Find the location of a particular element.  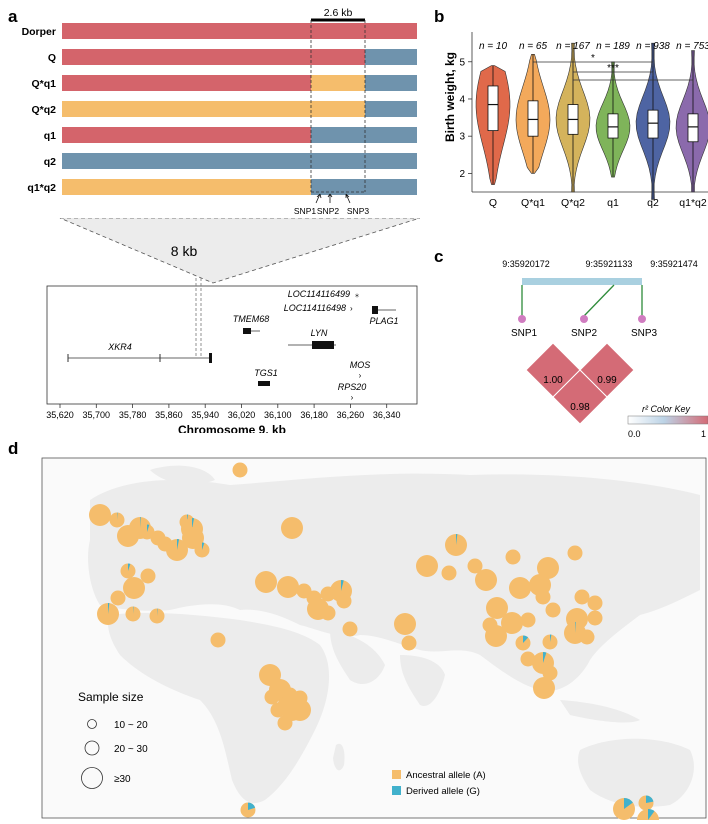

sample-size-small-circle is located at coordinates (92, 724).